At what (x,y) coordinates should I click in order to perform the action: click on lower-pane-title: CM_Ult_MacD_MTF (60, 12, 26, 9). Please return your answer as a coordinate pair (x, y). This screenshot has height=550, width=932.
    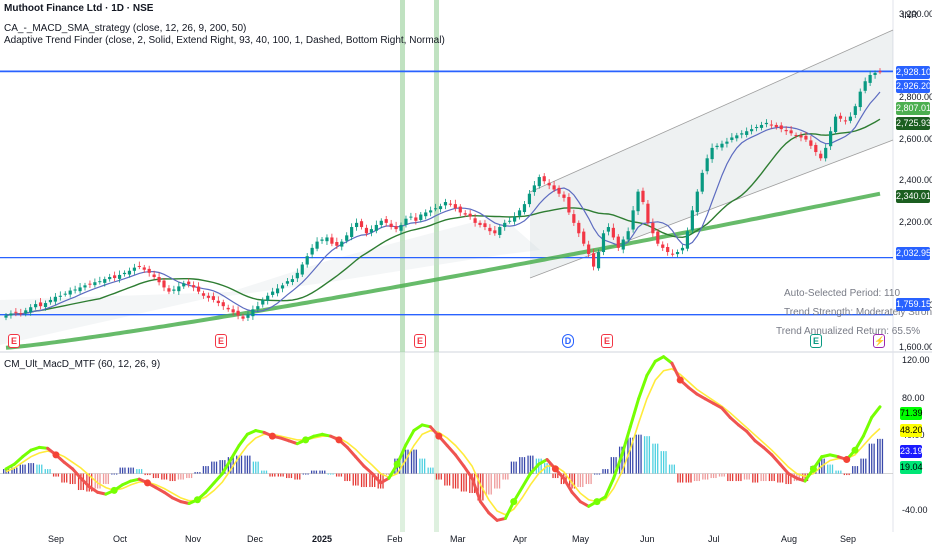
    Looking at the image, I should click on (82, 364).